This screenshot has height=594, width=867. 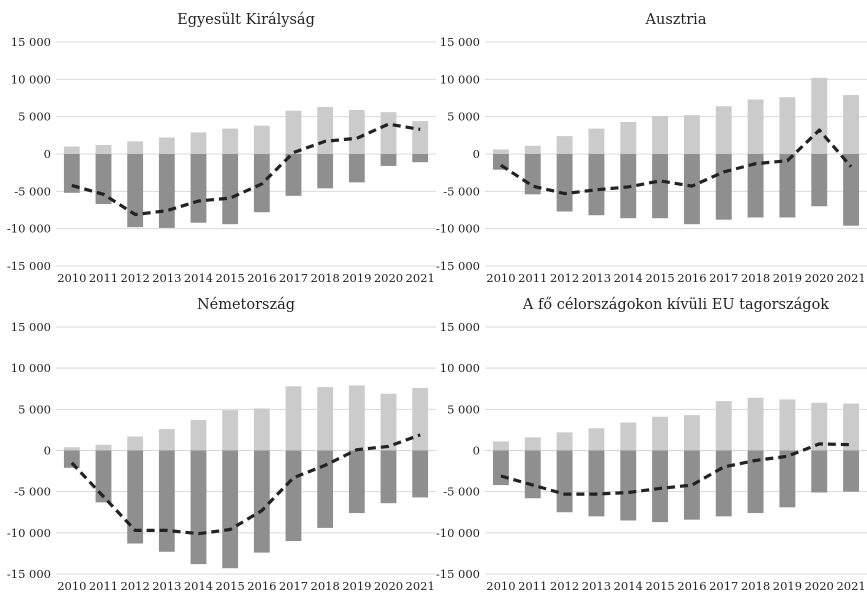 What do you see at coordinates (71, 586) in the screenshot?
I see `x-tick-label: 2010` at bounding box center [71, 586].